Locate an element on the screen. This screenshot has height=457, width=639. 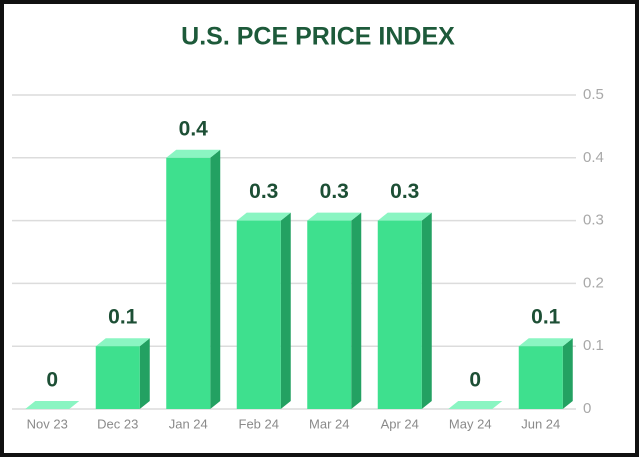
value-label: 0.4 is located at coordinates (194, 128).